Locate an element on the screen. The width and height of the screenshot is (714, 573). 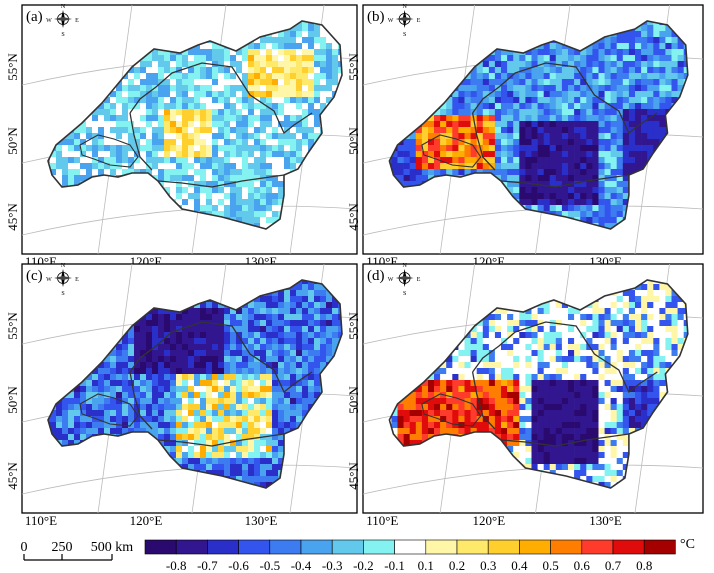
legend-tick-label: 0.6 is located at coordinates (582, 565).